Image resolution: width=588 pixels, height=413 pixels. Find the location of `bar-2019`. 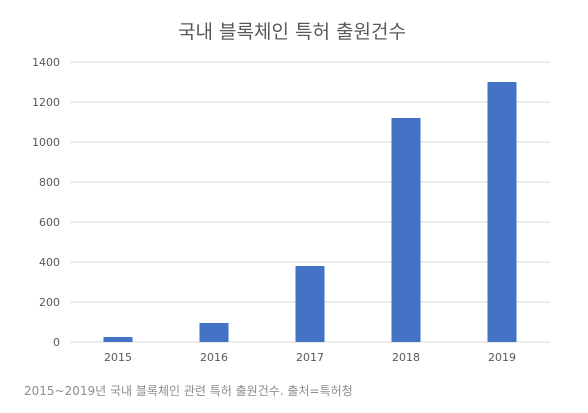

bar-2019 is located at coordinates (502, 212).